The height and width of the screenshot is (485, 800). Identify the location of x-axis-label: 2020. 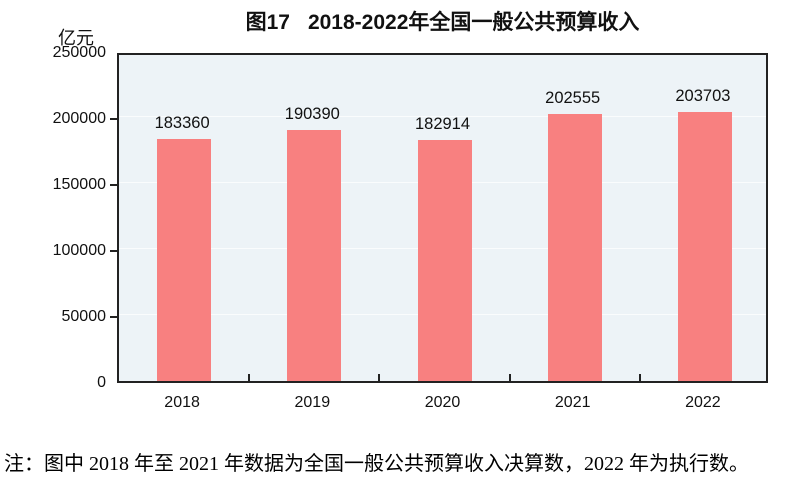
(442, 402).